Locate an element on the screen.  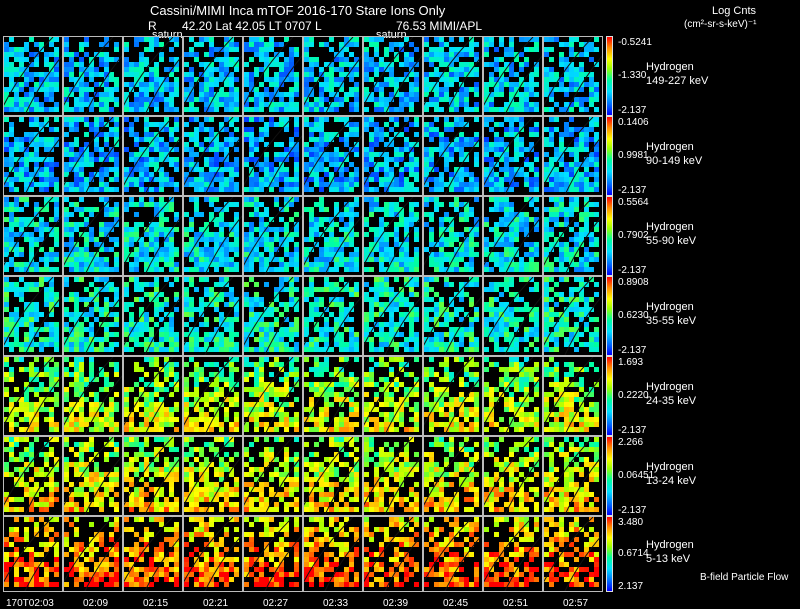
orbit-values: 42.20 Lat 42.05 LT 0707 L is located at coordinates (252, 26).